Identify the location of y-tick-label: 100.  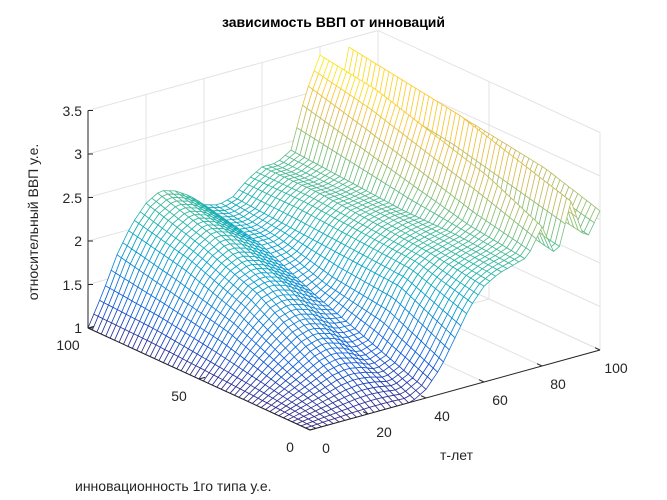
(68, 345).